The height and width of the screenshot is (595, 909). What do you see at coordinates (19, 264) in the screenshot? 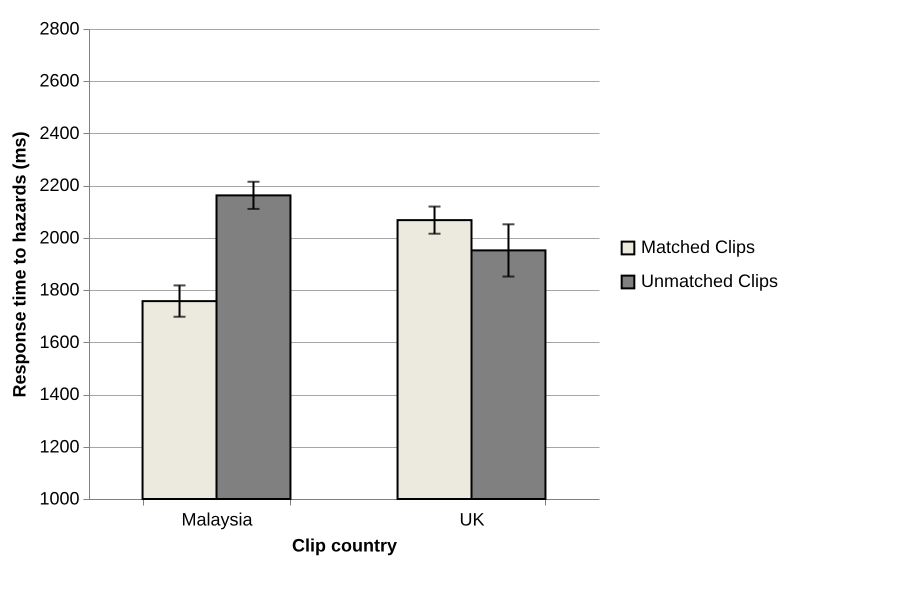
I see `y-axis-title: Response time to hazards (ms)` at bounding box center [19, 264].